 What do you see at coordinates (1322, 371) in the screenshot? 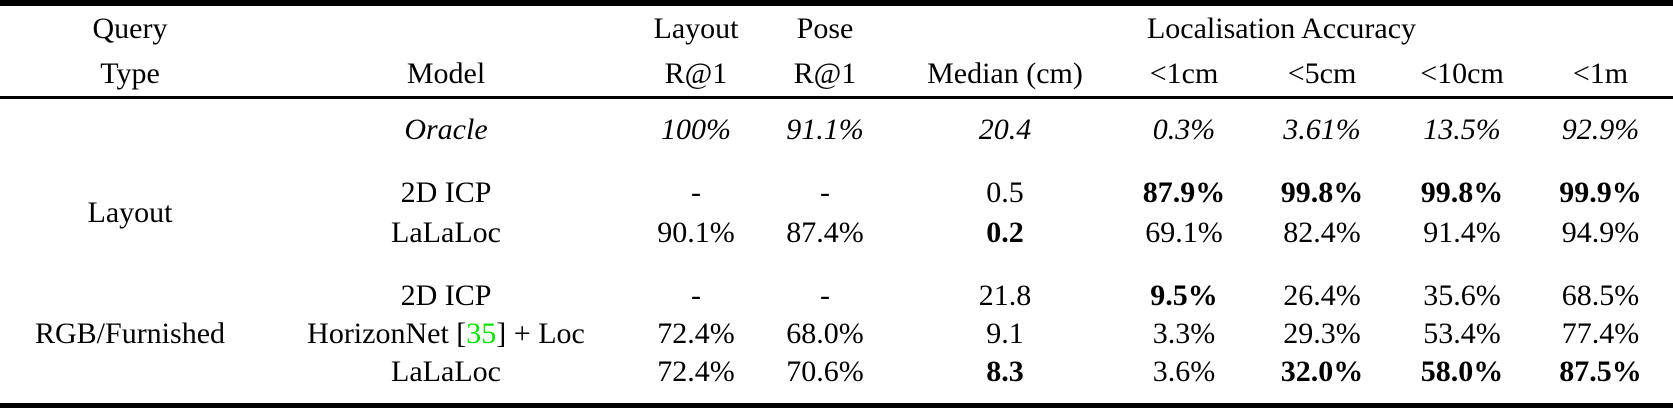
I see `cell-lt-5cm: 32.0%` at bounding box center [1322, 371].